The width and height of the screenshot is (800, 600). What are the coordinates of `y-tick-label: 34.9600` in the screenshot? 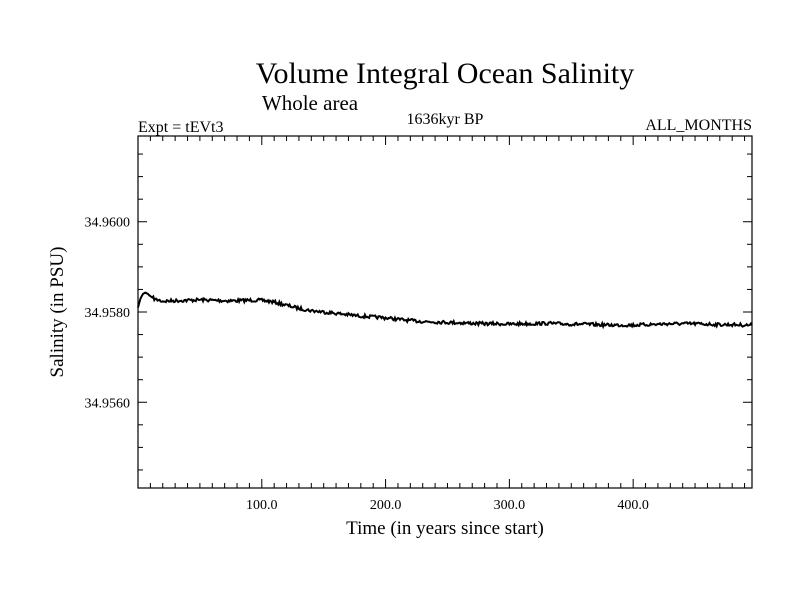 It's located at (108, 223).